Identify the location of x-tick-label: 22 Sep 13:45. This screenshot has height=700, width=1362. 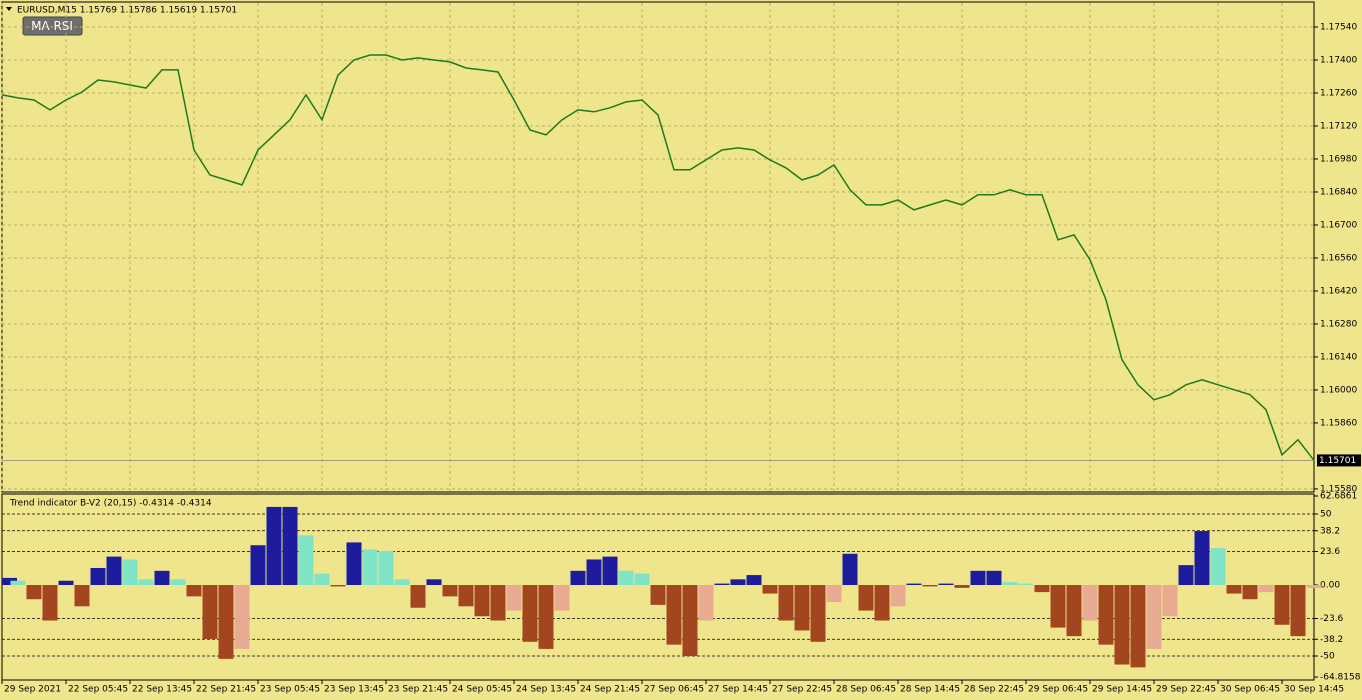
(162, 690).